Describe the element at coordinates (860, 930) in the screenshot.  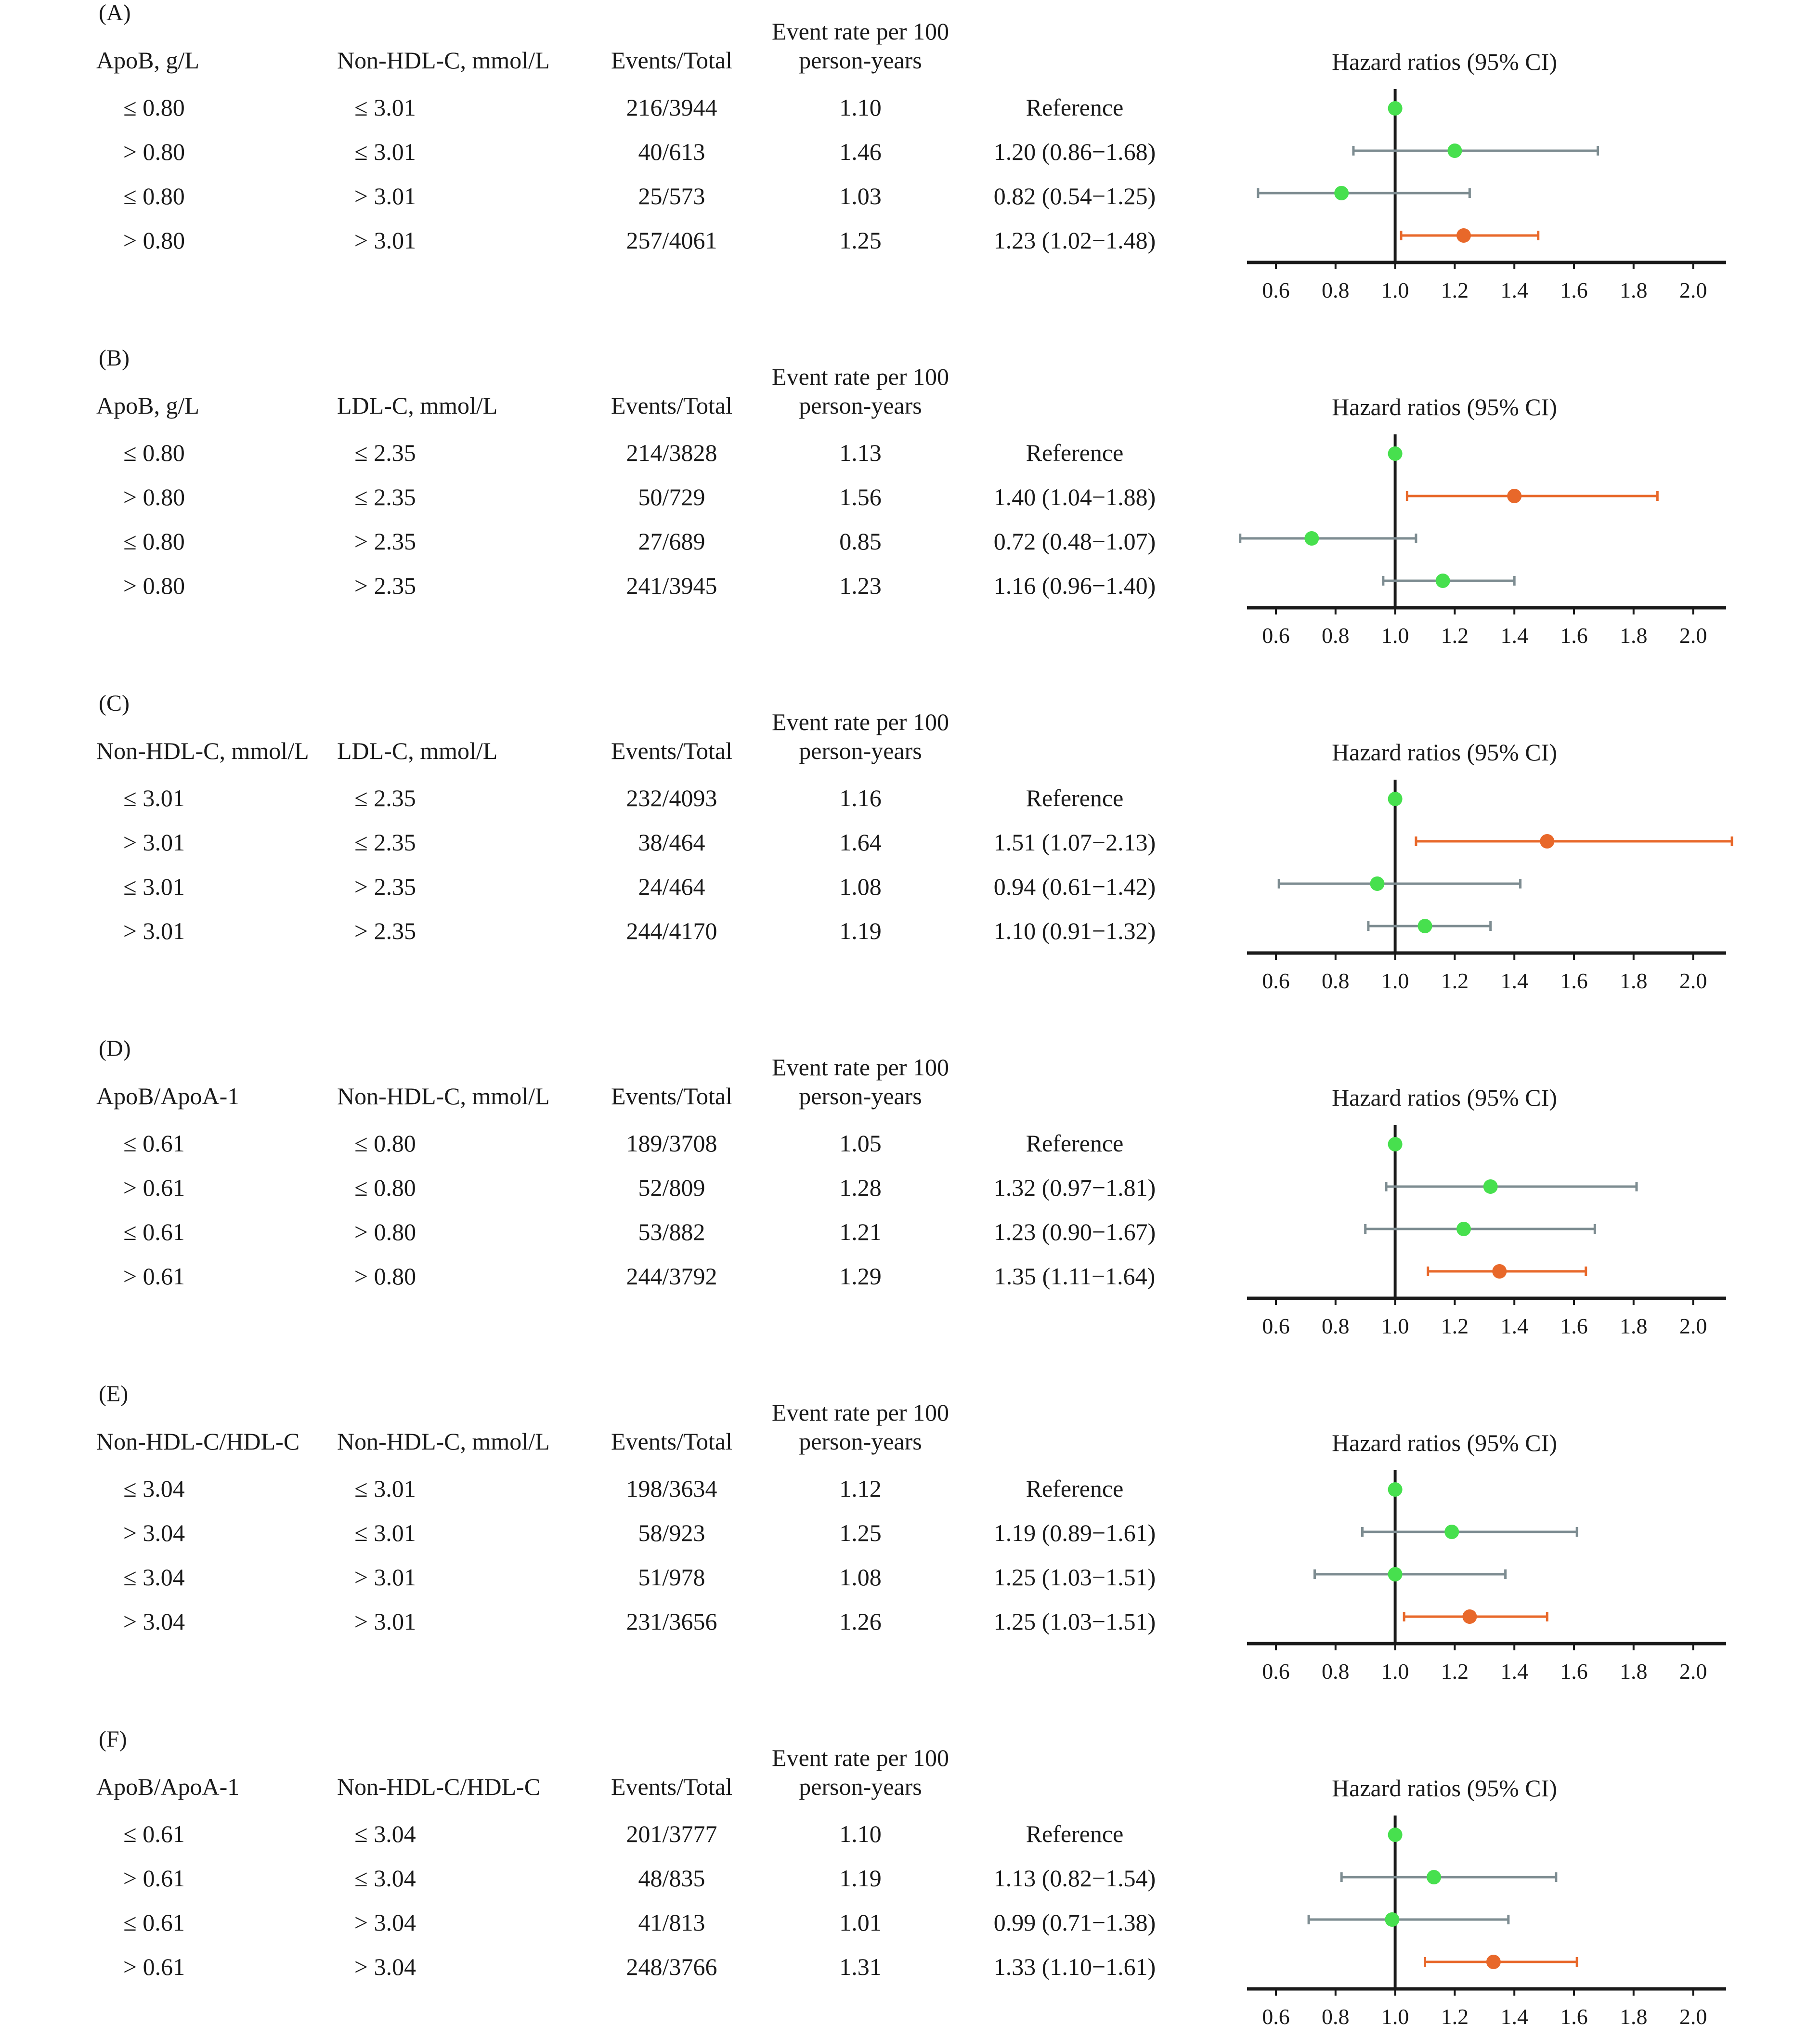
I see `cell-event-rate: 1.19` at that location.